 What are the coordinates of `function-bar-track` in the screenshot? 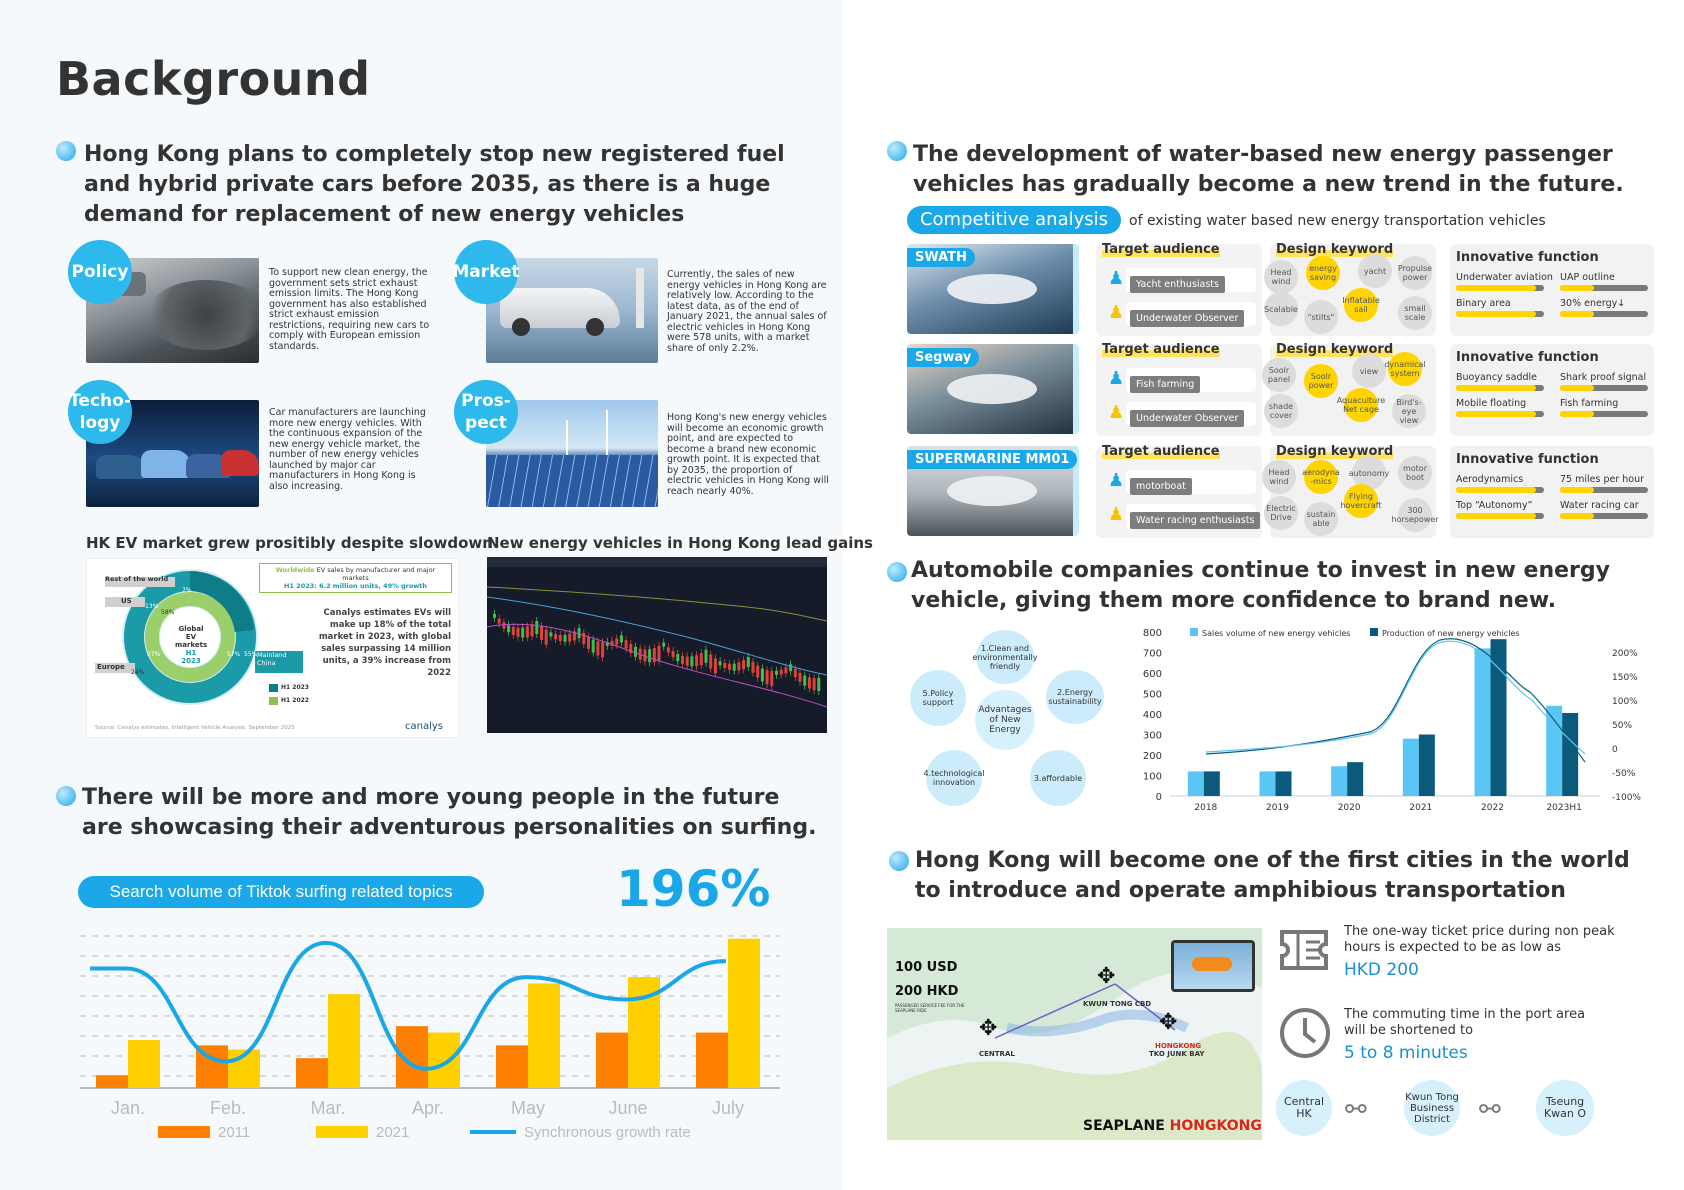 It's located at (1604, 414).